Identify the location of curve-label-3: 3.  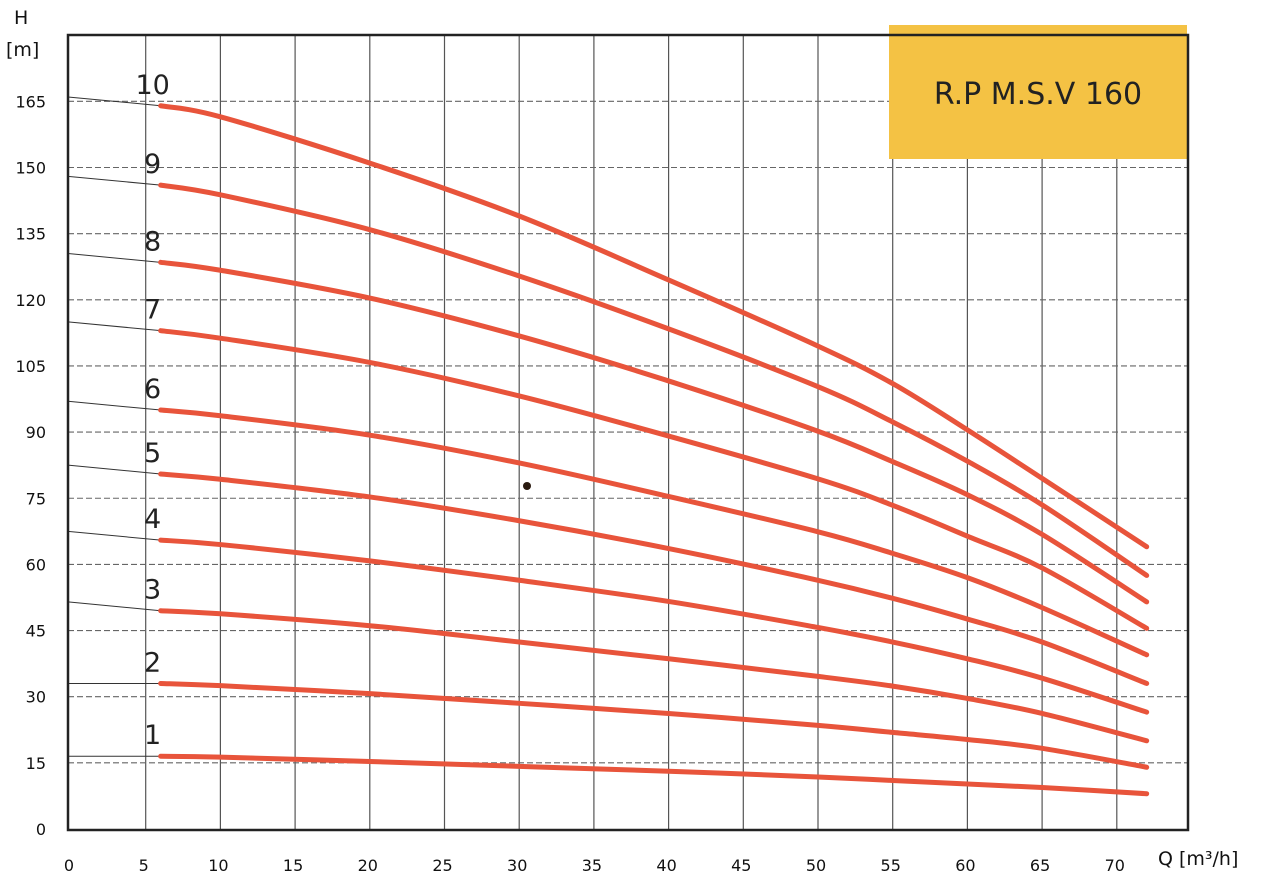
(152, 590).